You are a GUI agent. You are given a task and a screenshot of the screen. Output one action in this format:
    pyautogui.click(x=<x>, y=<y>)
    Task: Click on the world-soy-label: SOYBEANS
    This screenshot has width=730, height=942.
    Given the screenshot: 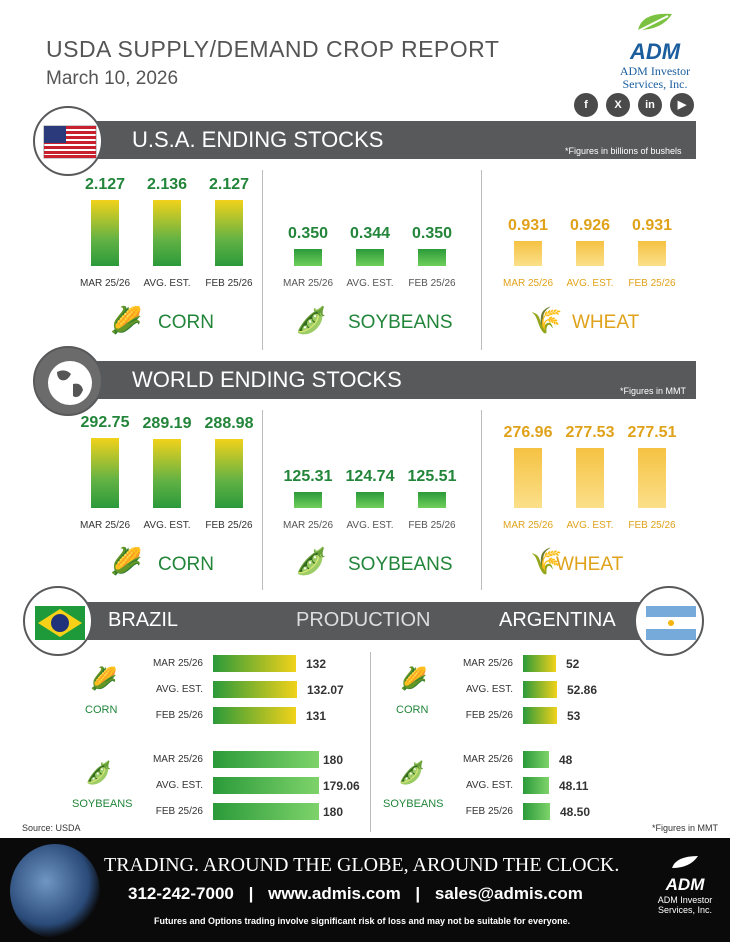 What is the action you would take?
    pyautogui.click(x=400, y=564)
    